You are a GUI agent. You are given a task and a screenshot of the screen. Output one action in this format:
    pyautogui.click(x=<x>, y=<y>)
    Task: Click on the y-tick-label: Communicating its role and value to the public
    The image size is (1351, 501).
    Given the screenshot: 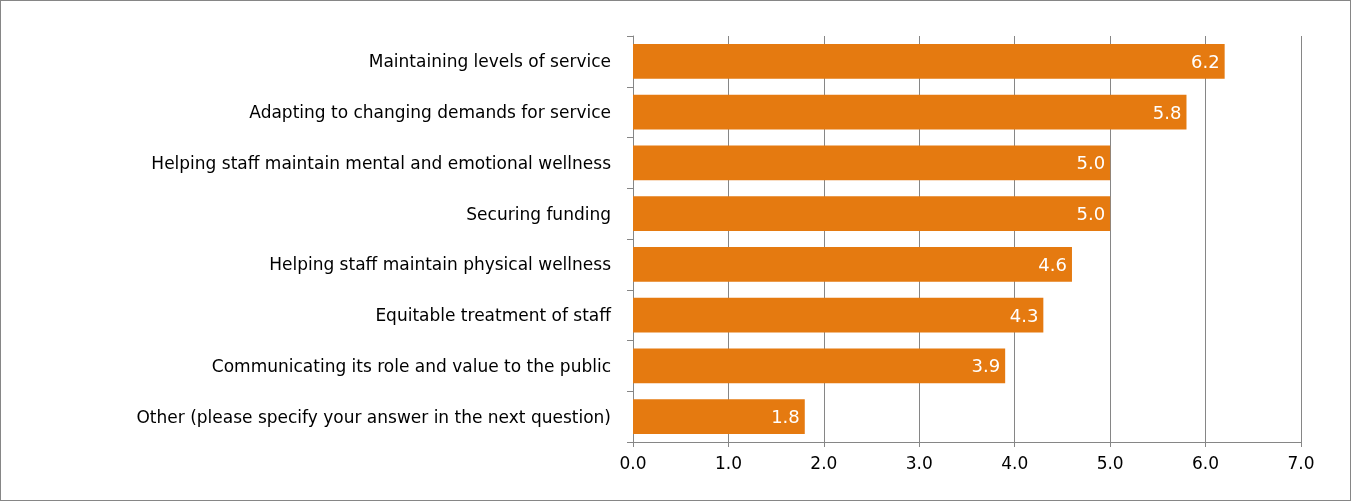 What is the action you would take?
    pyautogui.click(x=411, y=365)
    